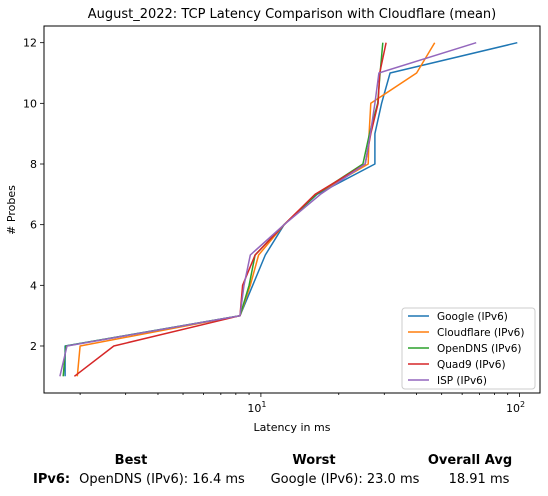  What do you see at coordinates (292, 427) in the screenshot?
I see `x-axis-label: Latency in ms` at bounding box center [292, 427].